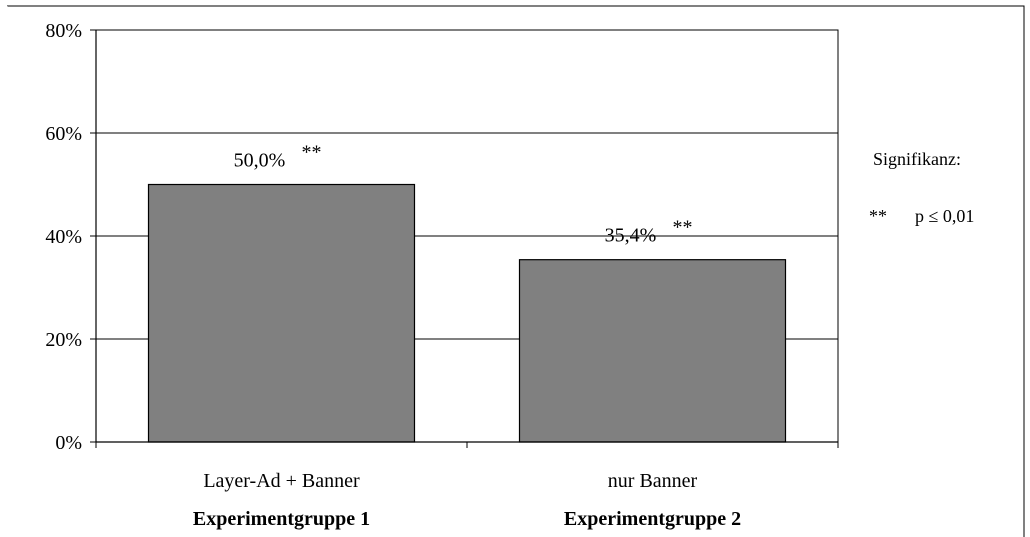 Image resolution: width=1030 pixels, height=537 pixels. I want to click on legend-mark: **, so click(878, 216).